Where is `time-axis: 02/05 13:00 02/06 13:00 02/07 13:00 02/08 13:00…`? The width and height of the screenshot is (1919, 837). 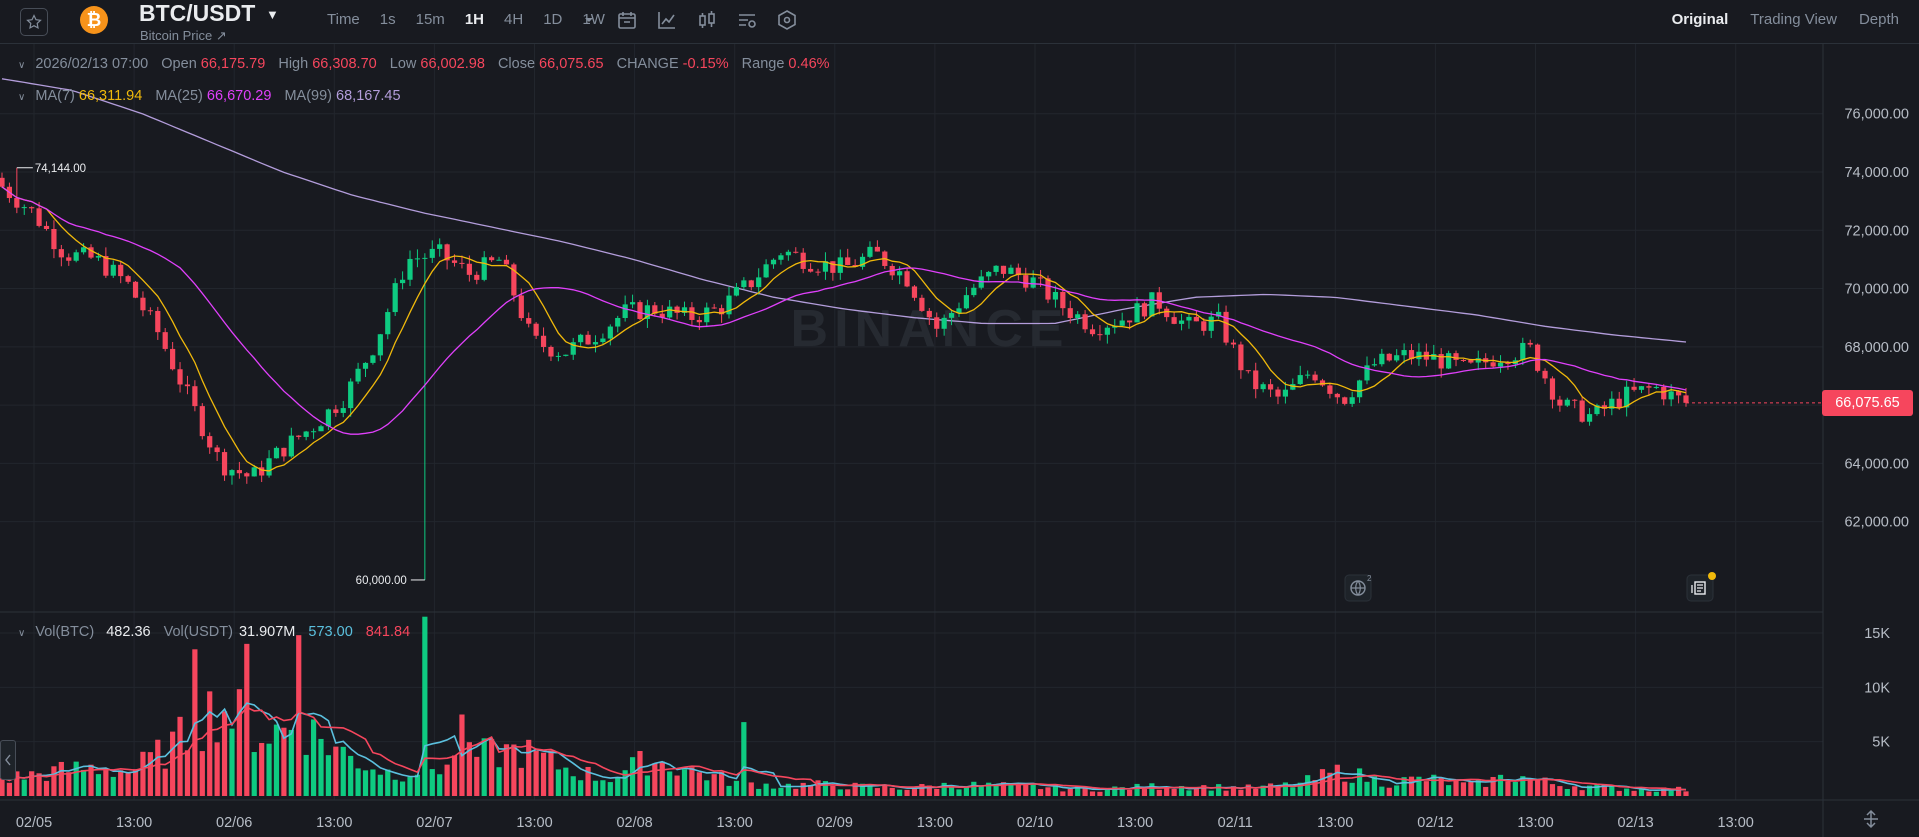
time-axis: 02/05 13:00 02/06 13:00 02/07 13:00 02/08 13:00… is located at coordinates (885, 823).